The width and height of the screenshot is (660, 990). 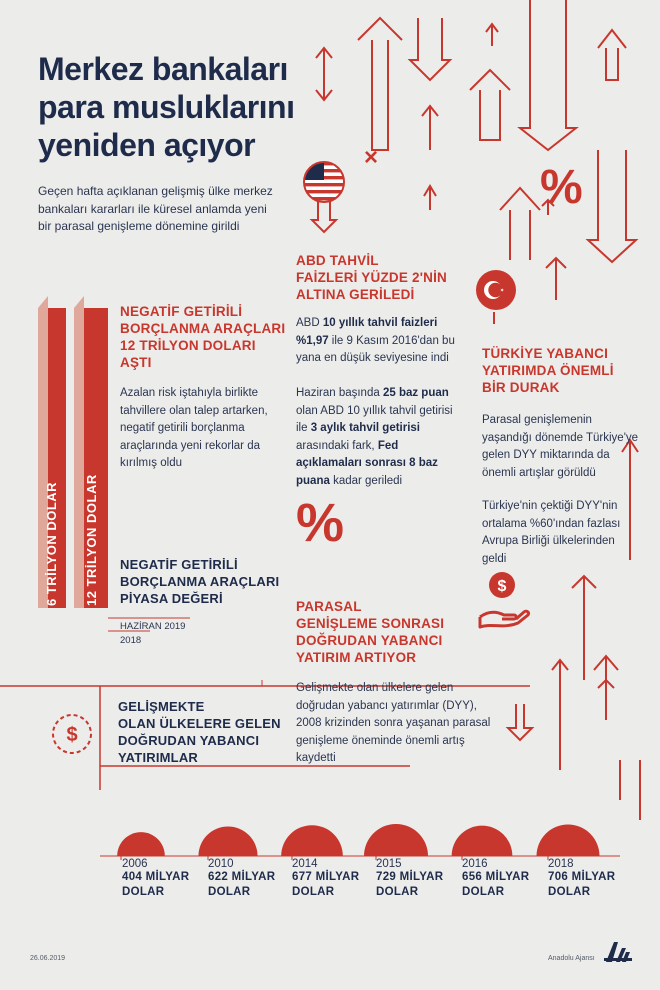 I want to click on chart-year-label: 2018, so click(x=561, y=864).